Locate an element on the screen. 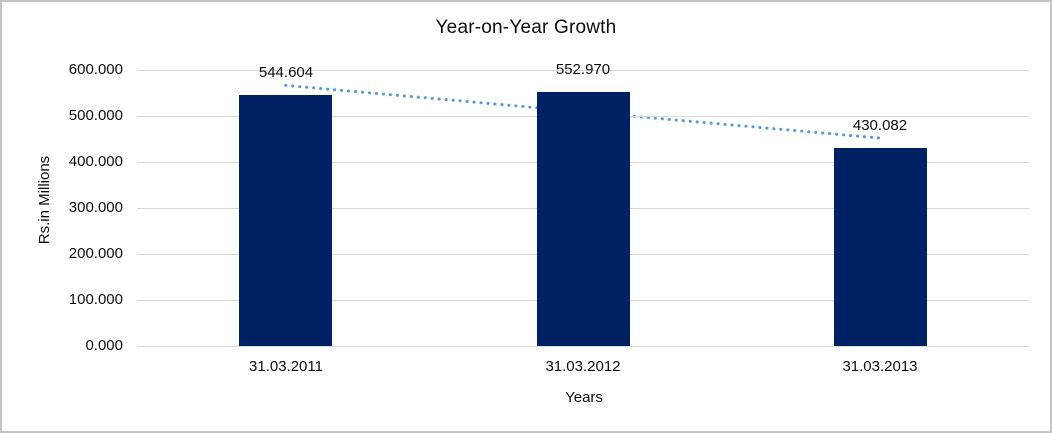 Image resolution: width=1052 pixels, height=433 pixels. x-axis-title: Years is located at coordinates (584, 397).